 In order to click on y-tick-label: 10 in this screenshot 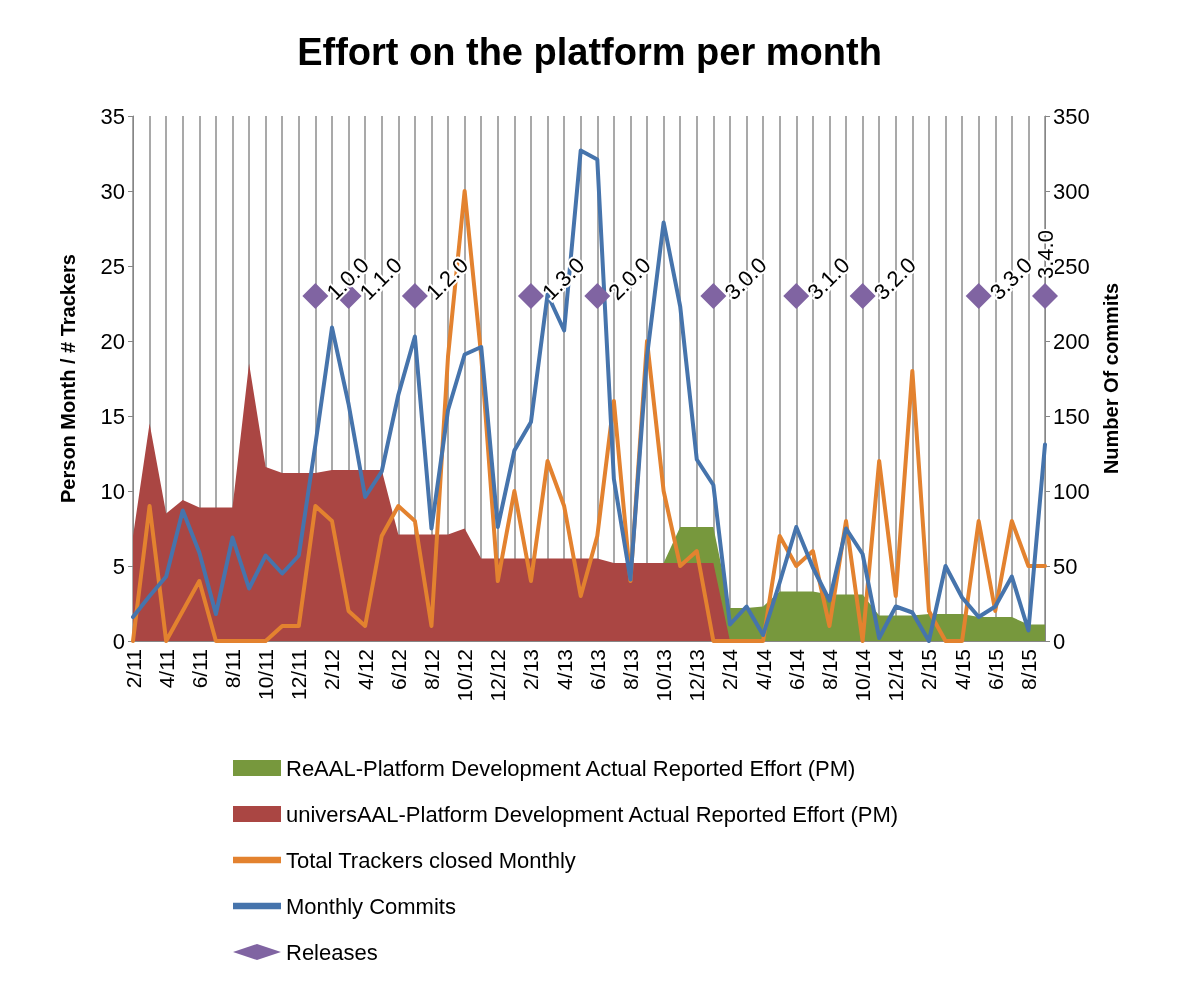, I will do `click(112, 491)`.